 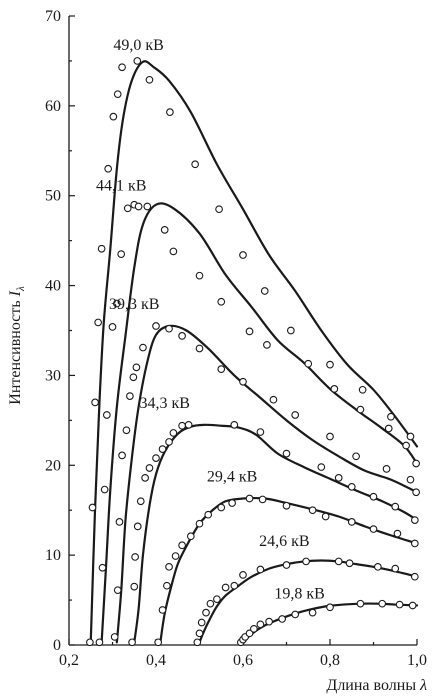 What do you see at coordinates (17, 345) in the screenshot?
I see `y-axis-title: Интенсивность Iλ` at bounding box center [17, 345].